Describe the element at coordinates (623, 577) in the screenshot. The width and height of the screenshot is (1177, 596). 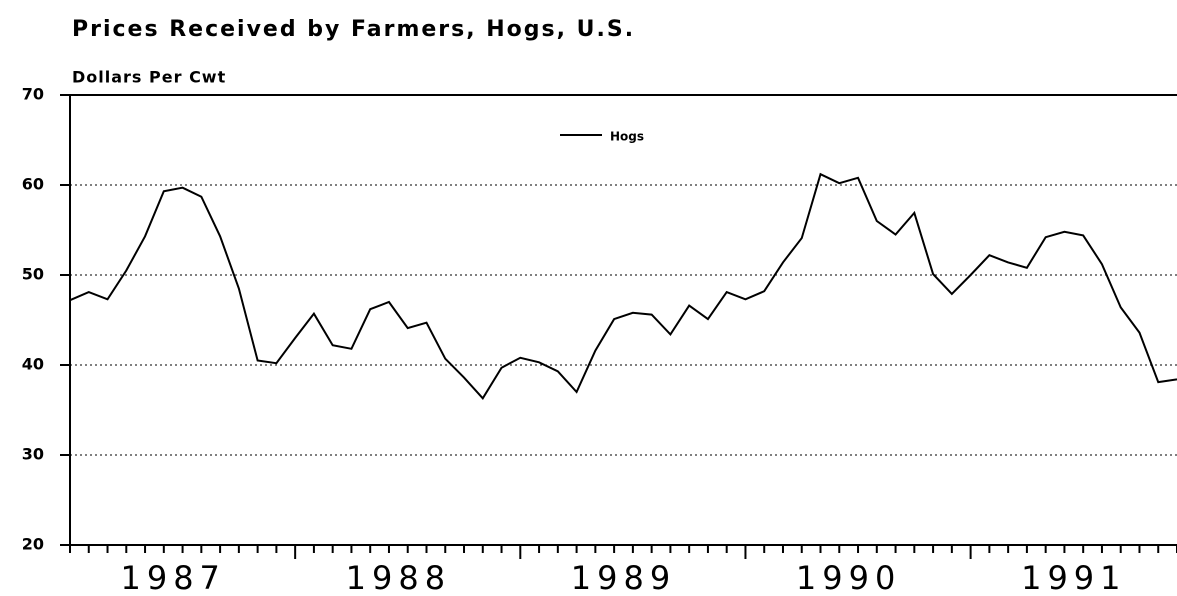
I see `x-tick-label: 1989` at that location.